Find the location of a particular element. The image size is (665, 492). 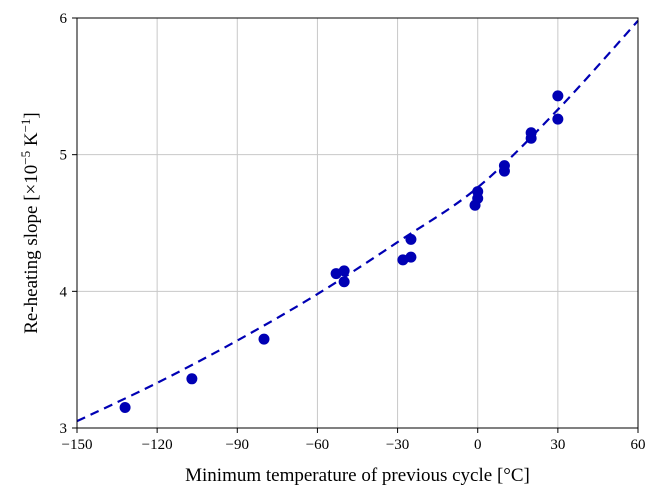

y-axis-ticks: 3 4 5 6 is located at coordinates (68, 224).